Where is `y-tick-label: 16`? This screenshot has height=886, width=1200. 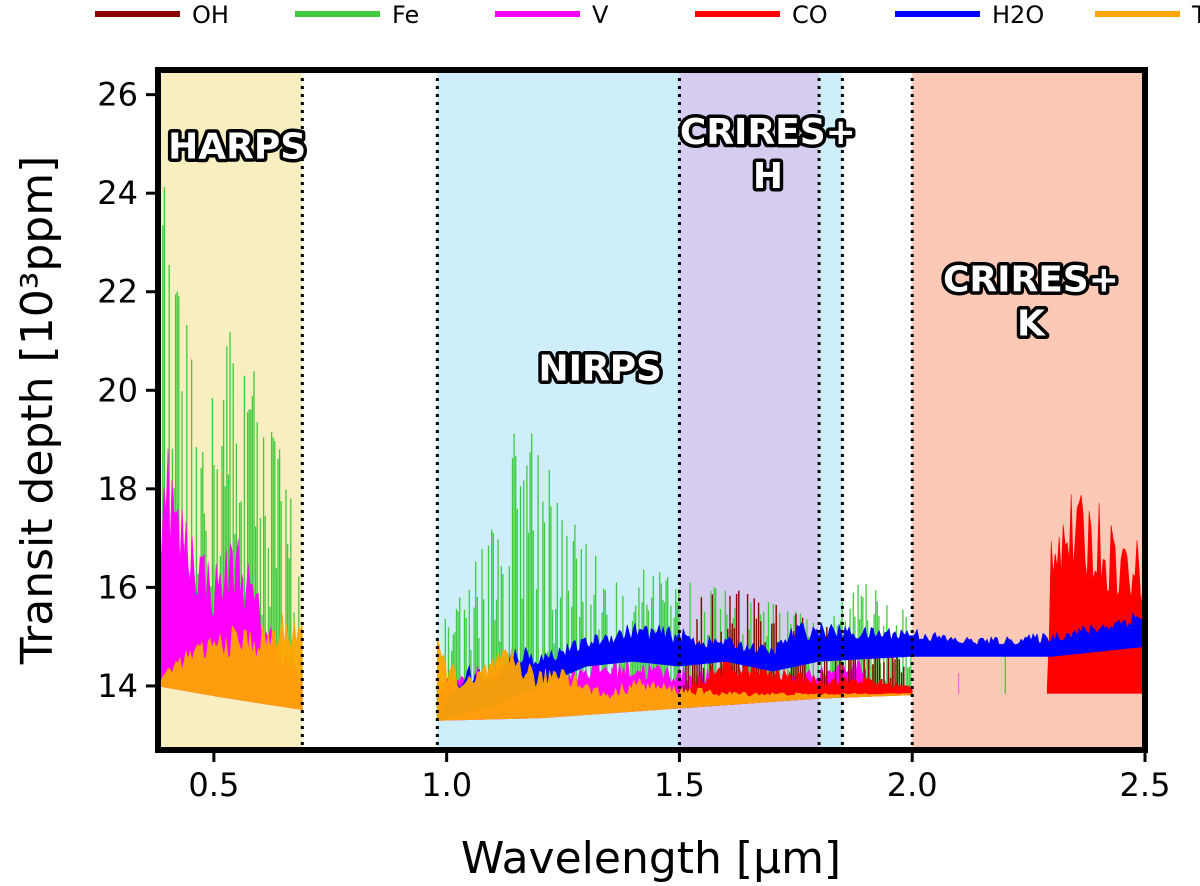
y-tick-label: 16 is located at coordinates (117, 587).